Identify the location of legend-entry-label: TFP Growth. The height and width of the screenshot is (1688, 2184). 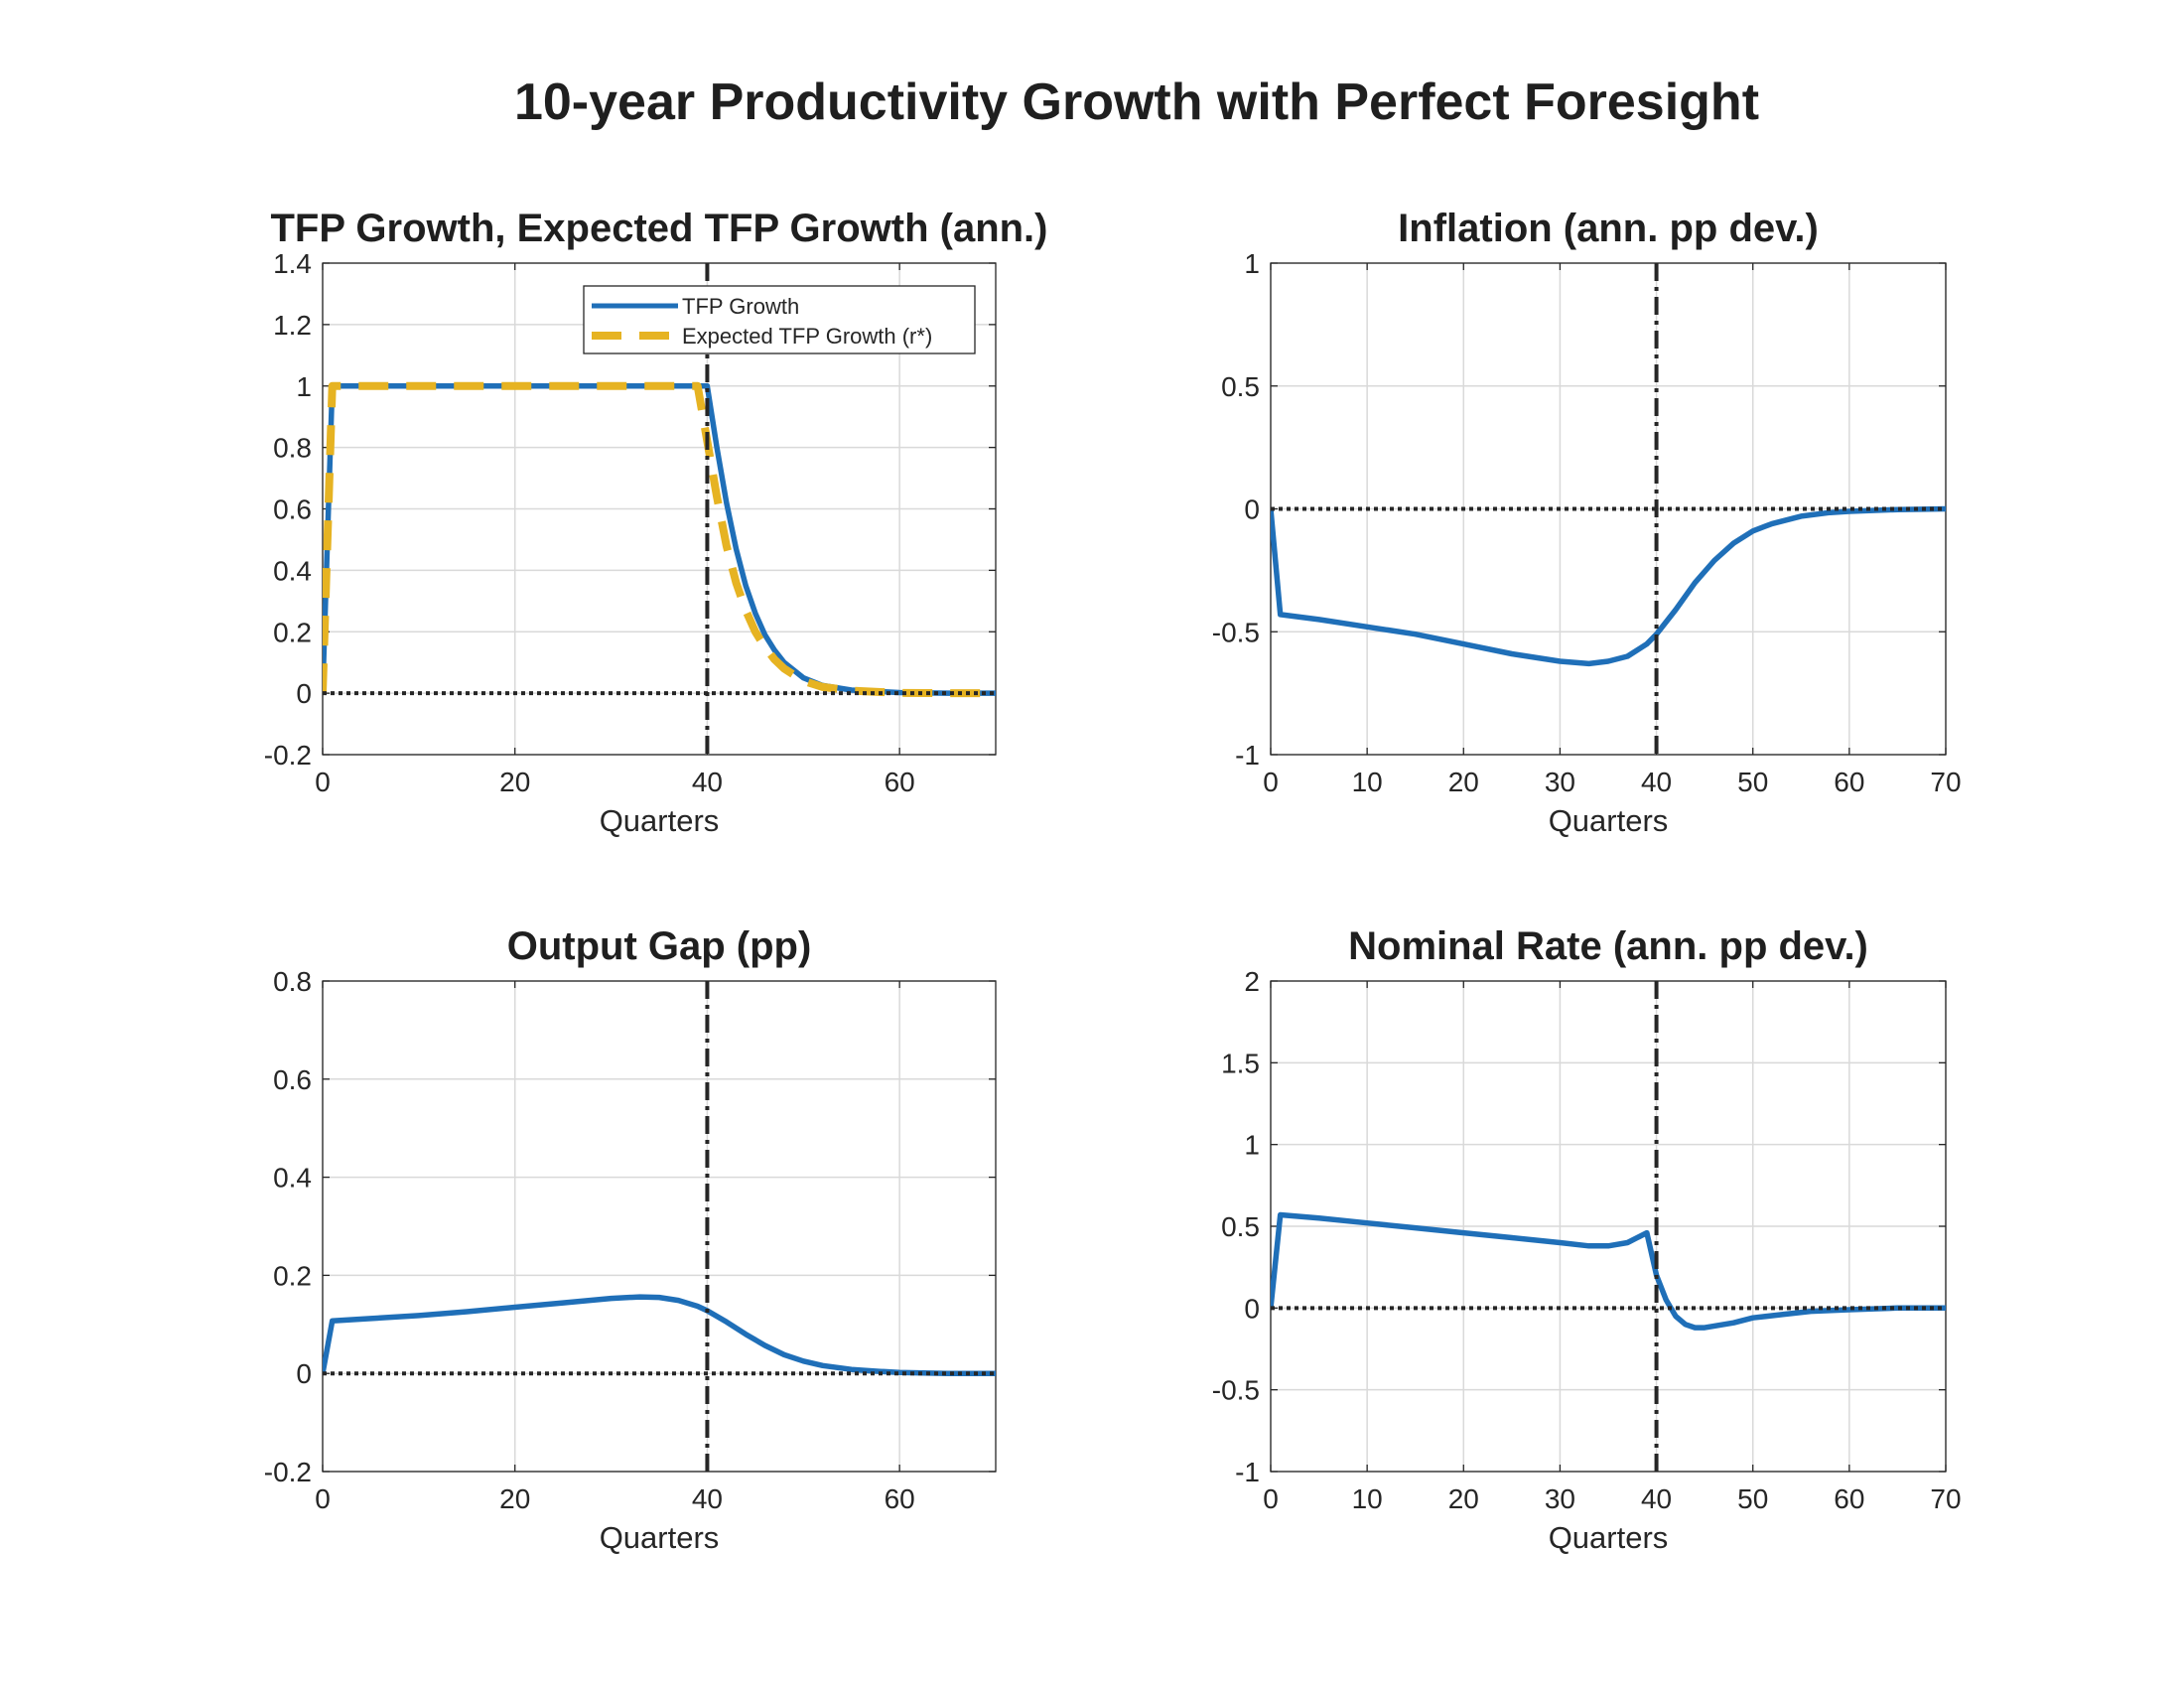
(740, 306).